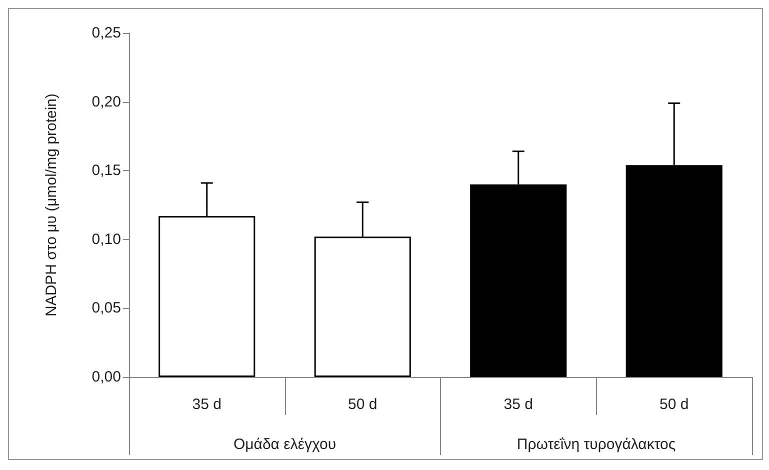 This screenshot has width=769, height=470. I want to click on text: Ομάδα ελέγχου, so click(284, 444).